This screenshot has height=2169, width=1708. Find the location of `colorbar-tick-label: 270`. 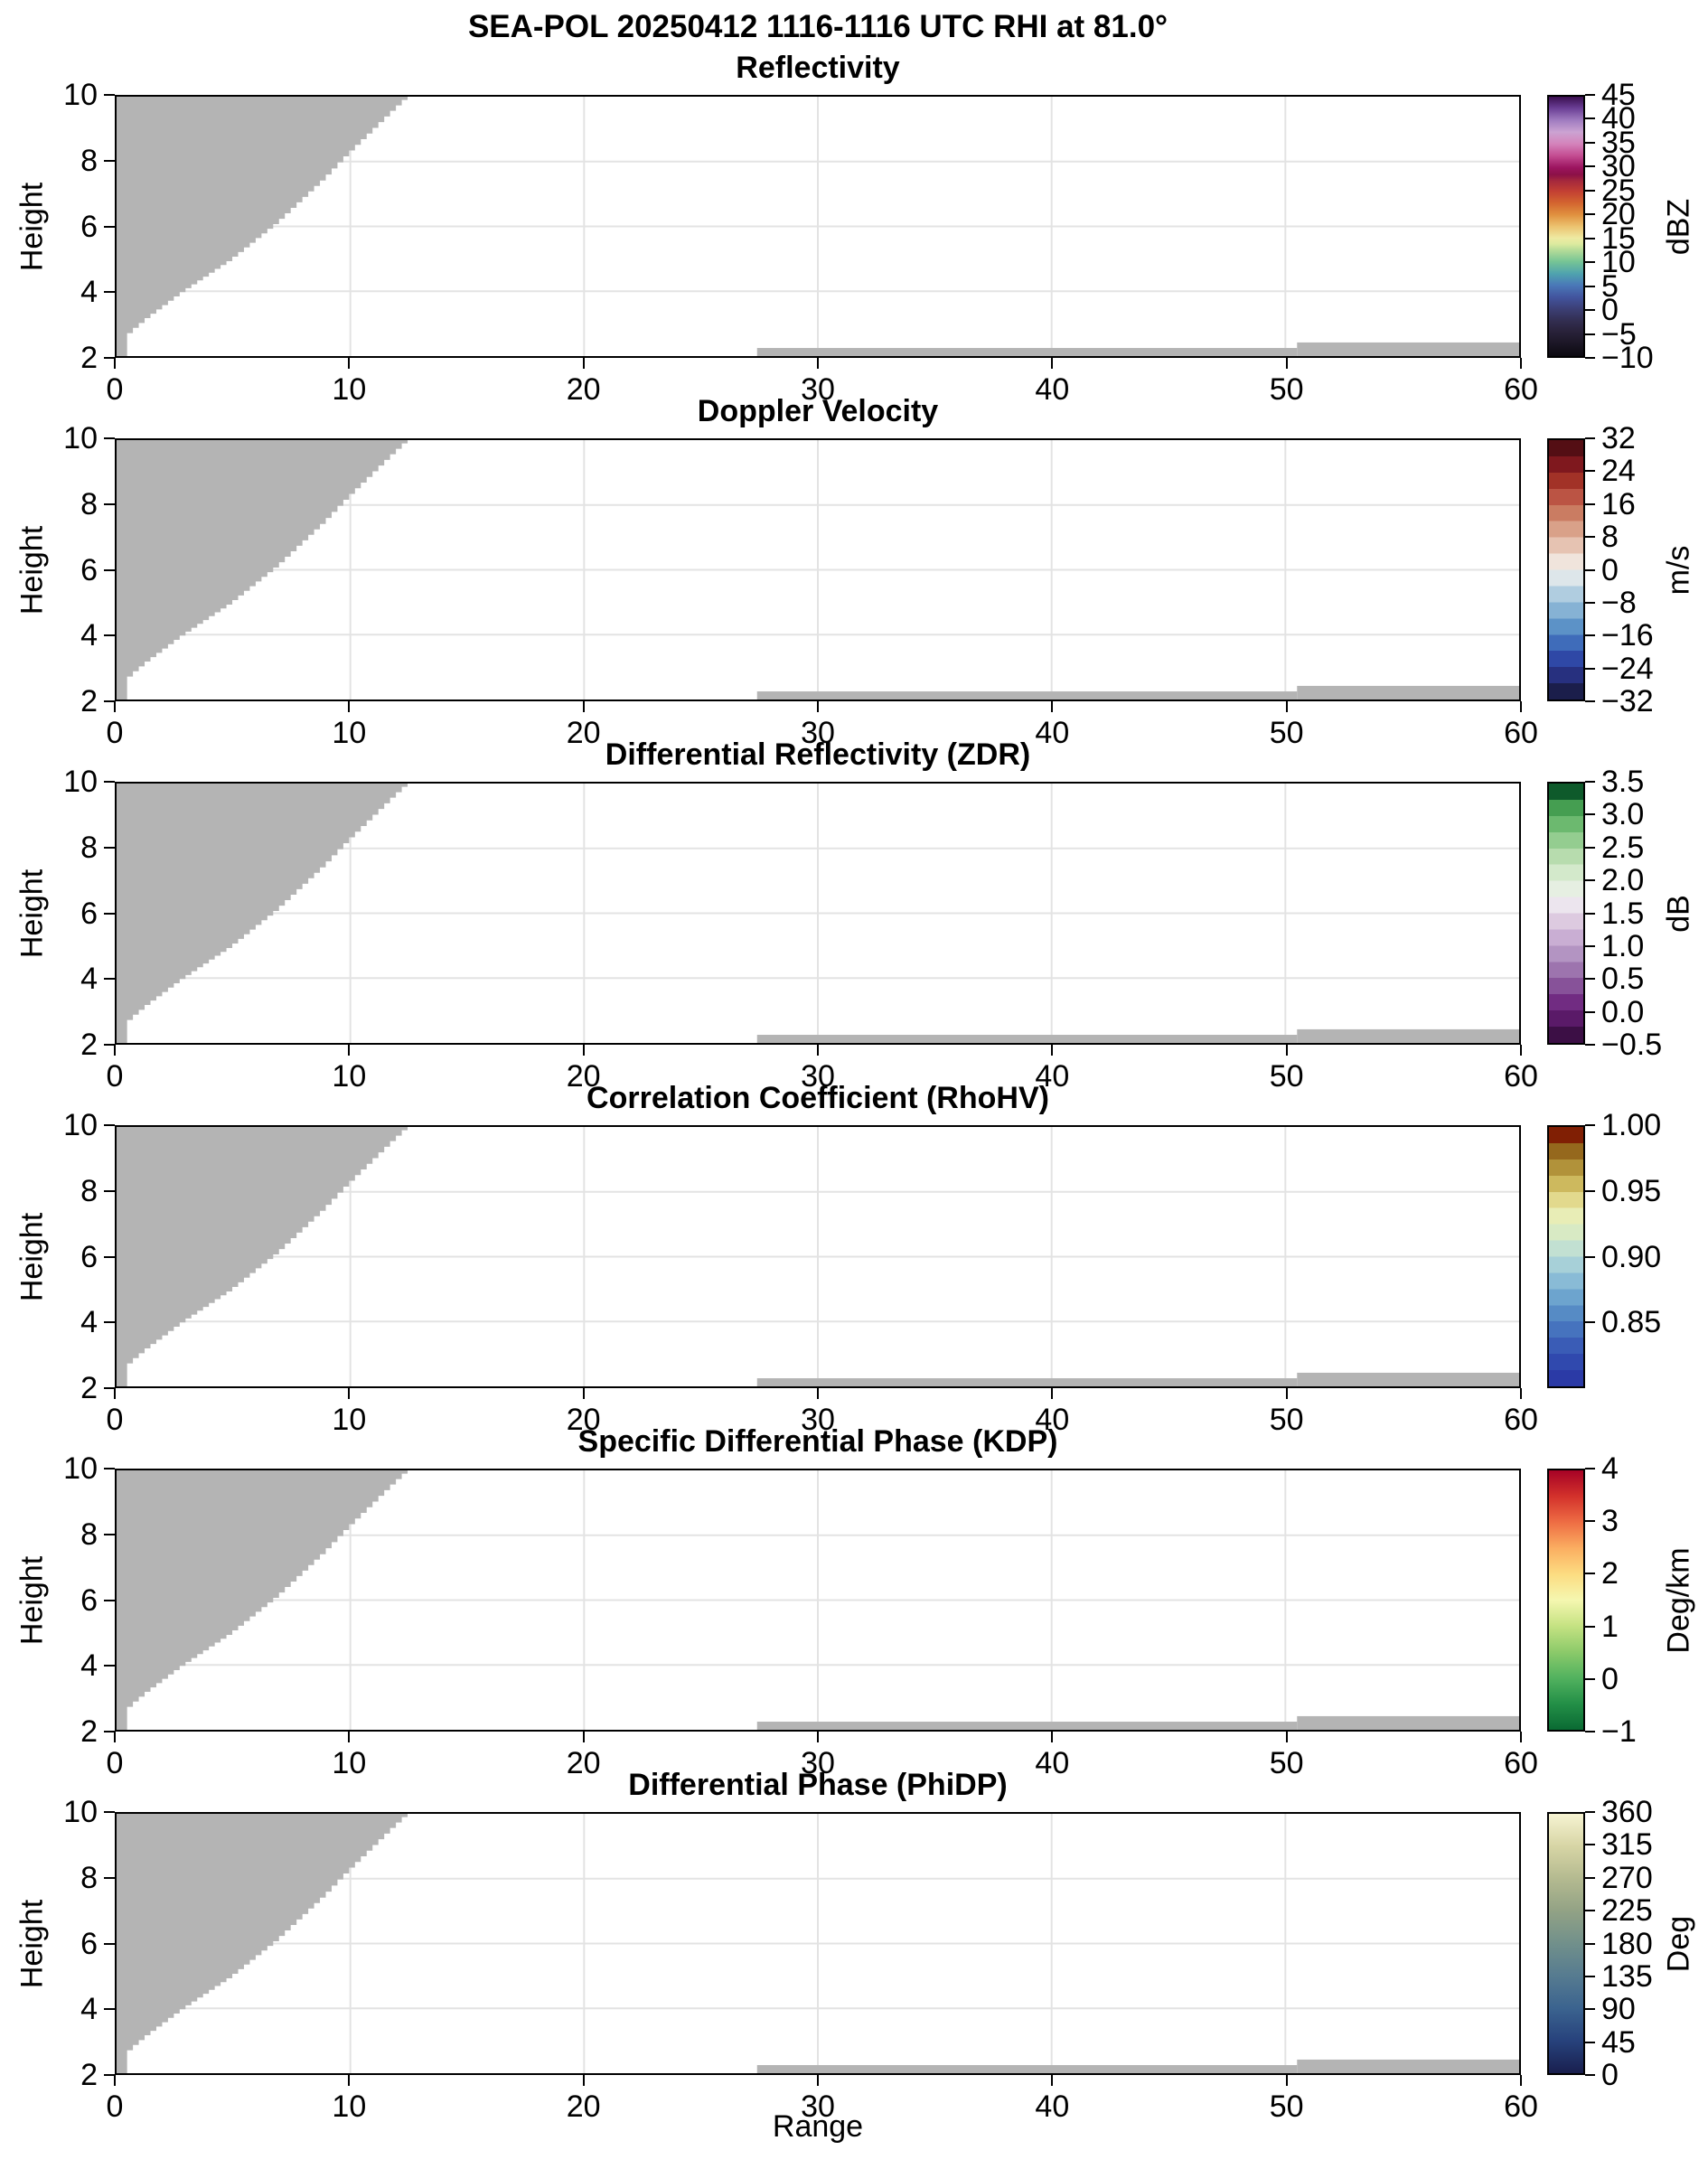

colorbar-tick-label: 270 is located at coordinates (1627, 1877).